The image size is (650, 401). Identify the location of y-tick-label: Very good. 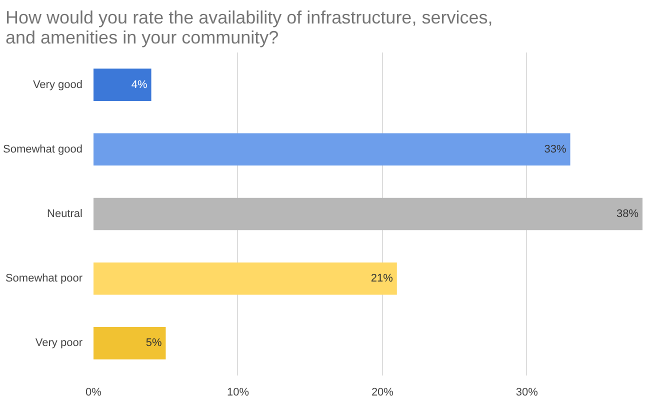
(57, 84).